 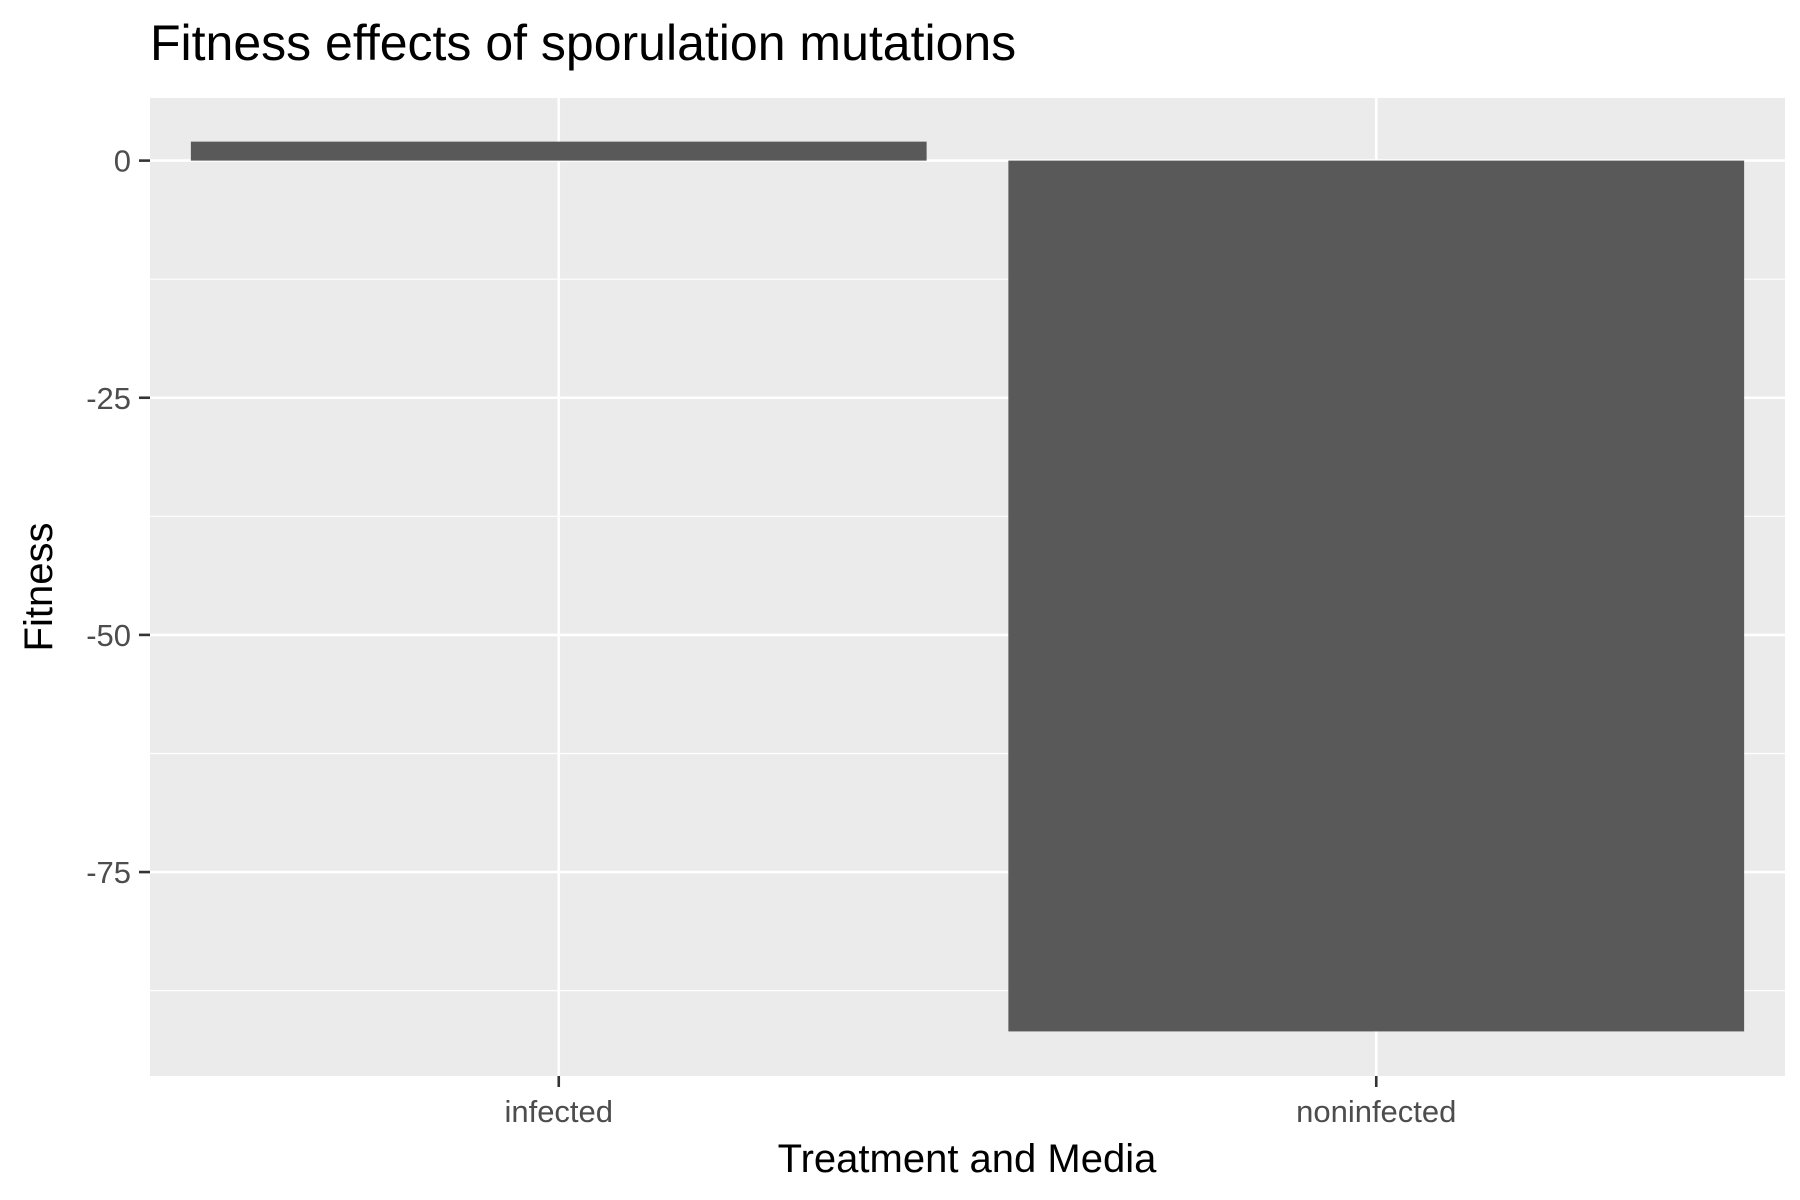 What do you see at coordinates (118, 517) in the screenshot?
I see `y-axis: 0 -25 -50 -75` at bounding box center [118, 517].